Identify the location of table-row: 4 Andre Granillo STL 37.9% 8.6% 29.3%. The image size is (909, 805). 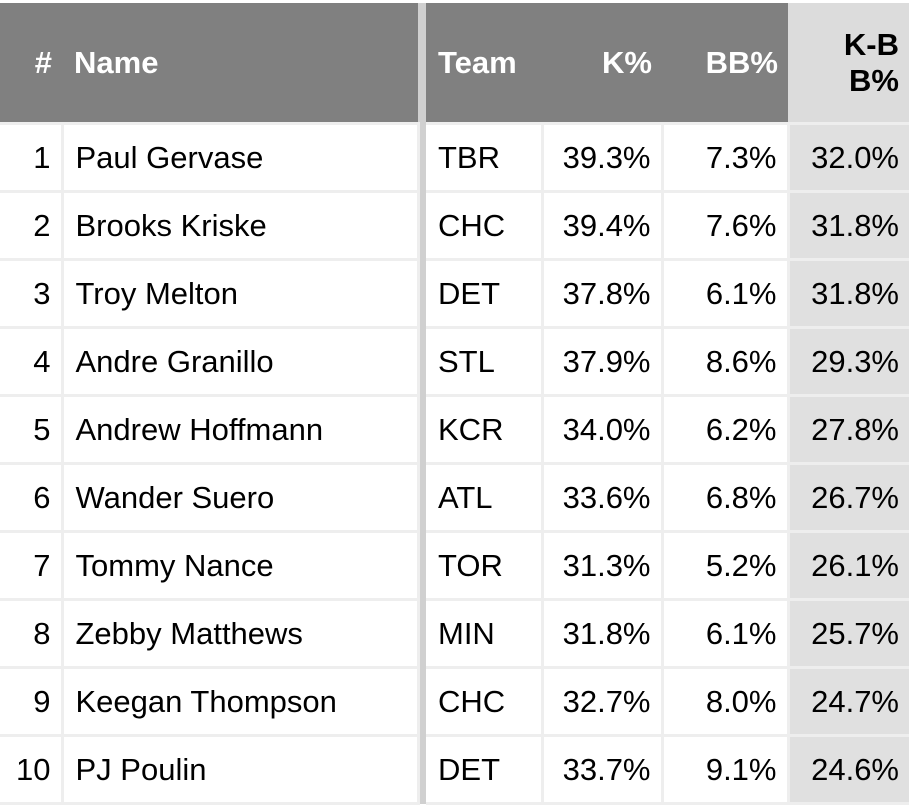
(454, 362).